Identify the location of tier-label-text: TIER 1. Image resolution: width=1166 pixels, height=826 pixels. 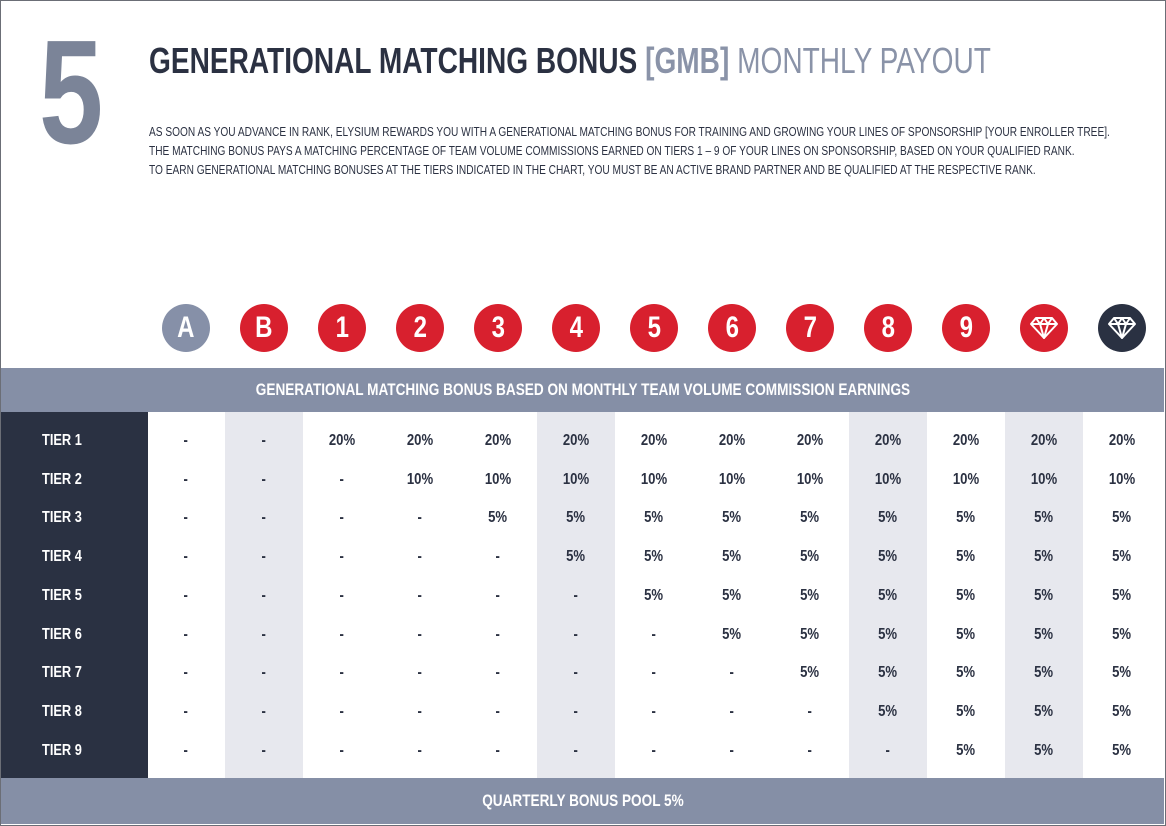
(62, 440).